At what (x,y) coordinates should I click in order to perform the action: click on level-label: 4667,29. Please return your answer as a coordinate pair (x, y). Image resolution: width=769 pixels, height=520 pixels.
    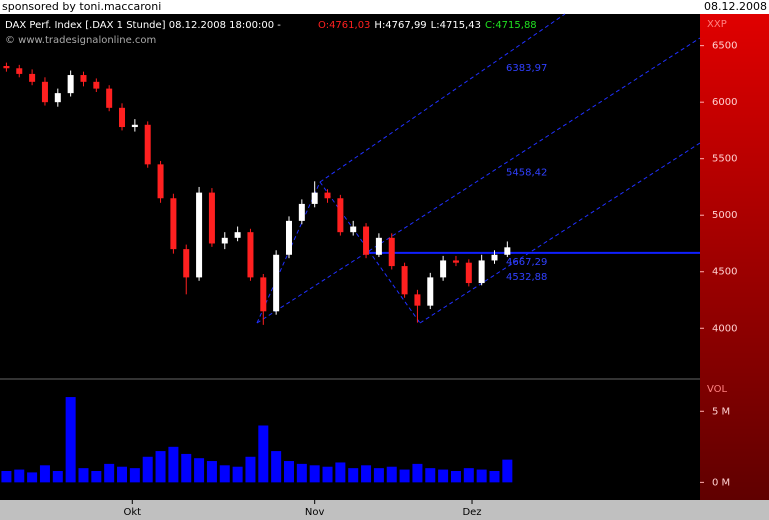
    Looking at the image, I should click on (526, 262).